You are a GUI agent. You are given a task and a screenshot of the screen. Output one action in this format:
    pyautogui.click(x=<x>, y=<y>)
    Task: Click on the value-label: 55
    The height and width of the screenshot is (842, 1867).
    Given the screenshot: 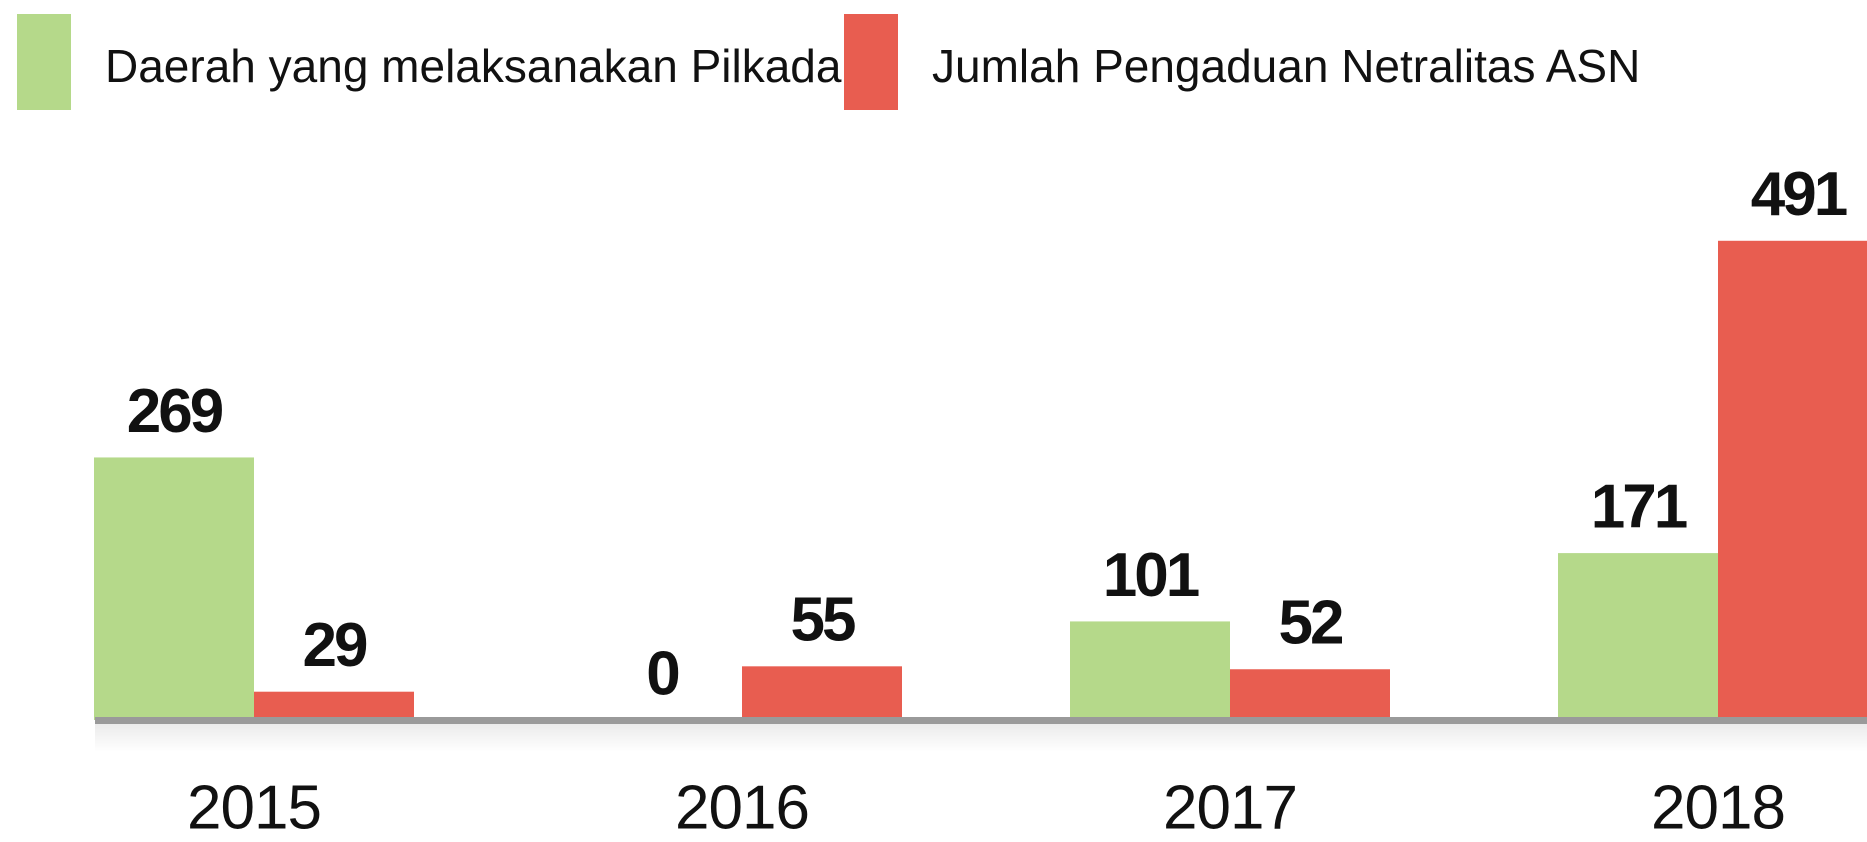 What is the action you would take?
    pyautogui.click(x=823, y=620)
    